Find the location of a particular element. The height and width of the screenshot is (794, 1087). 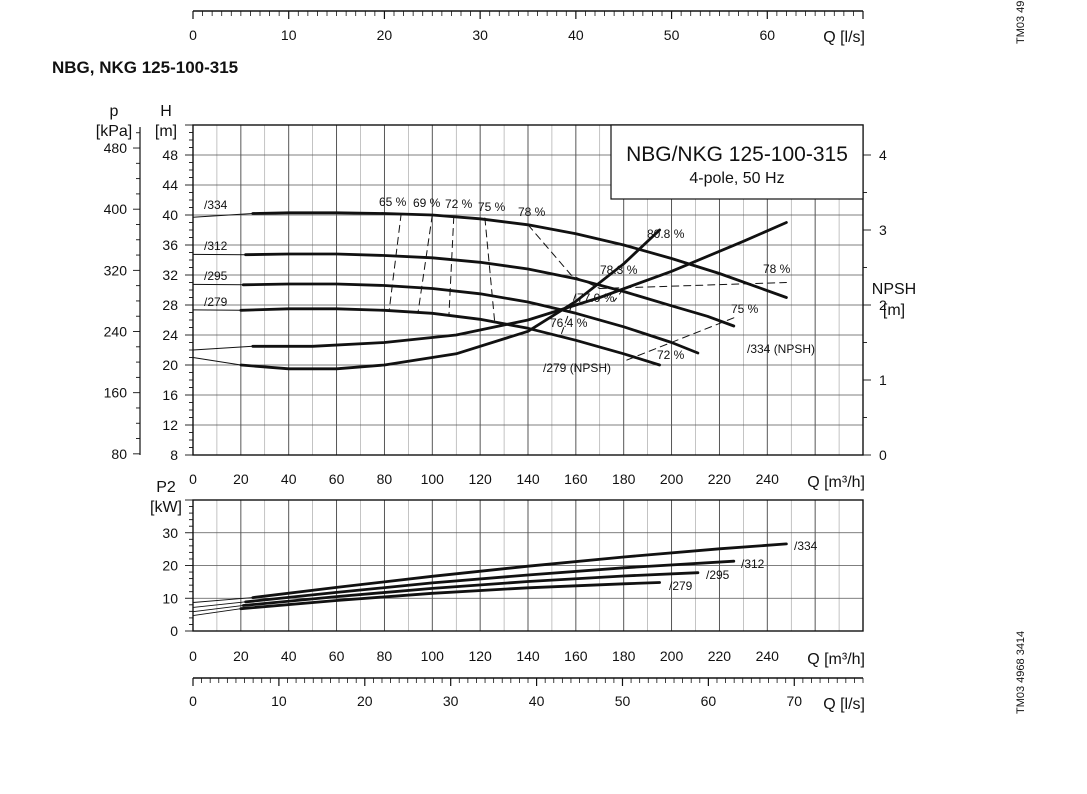

head-axis-unit: [m] is located at coordinates (166, 131).